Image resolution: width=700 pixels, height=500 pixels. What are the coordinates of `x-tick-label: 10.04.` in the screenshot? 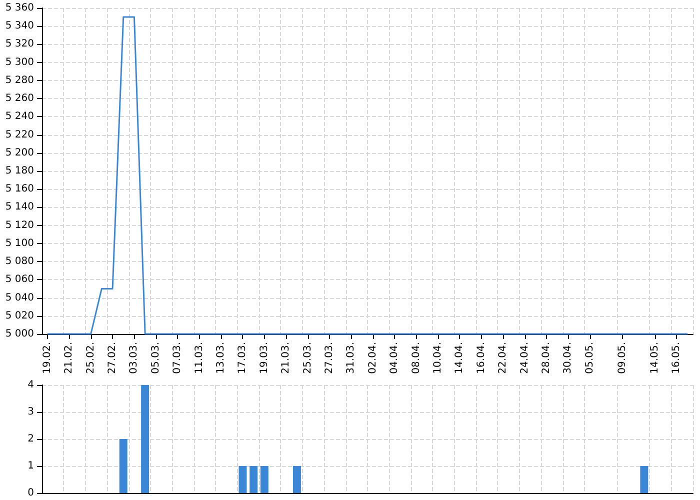 It's located at (438, 358).